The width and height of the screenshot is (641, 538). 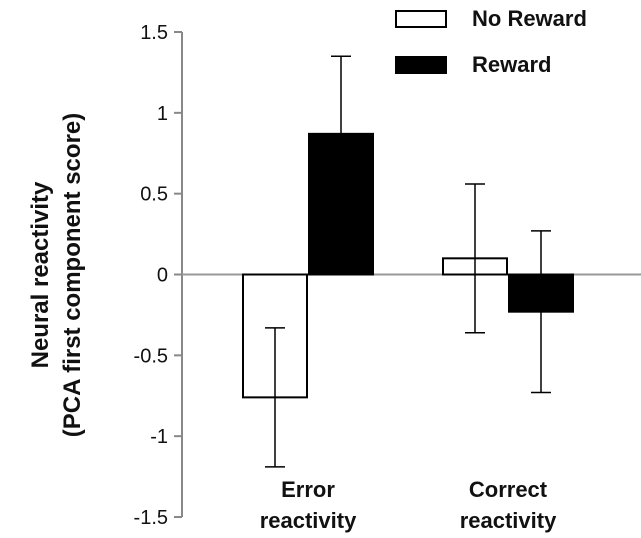 I want to click on x-category-labels: Error reactivity Correct reactivity, so click(x=408, y=505).